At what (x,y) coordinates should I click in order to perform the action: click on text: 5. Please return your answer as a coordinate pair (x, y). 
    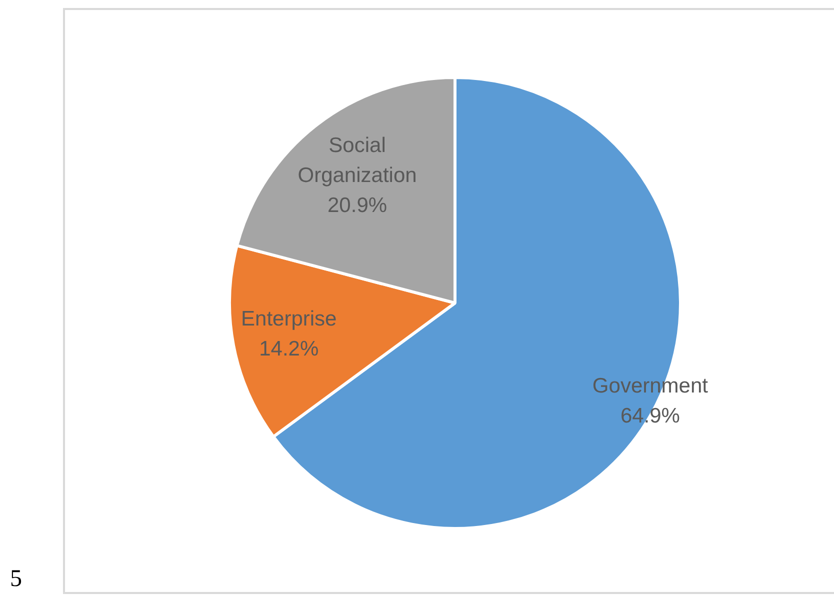
    Looking at the image, I should click on (16, 579).